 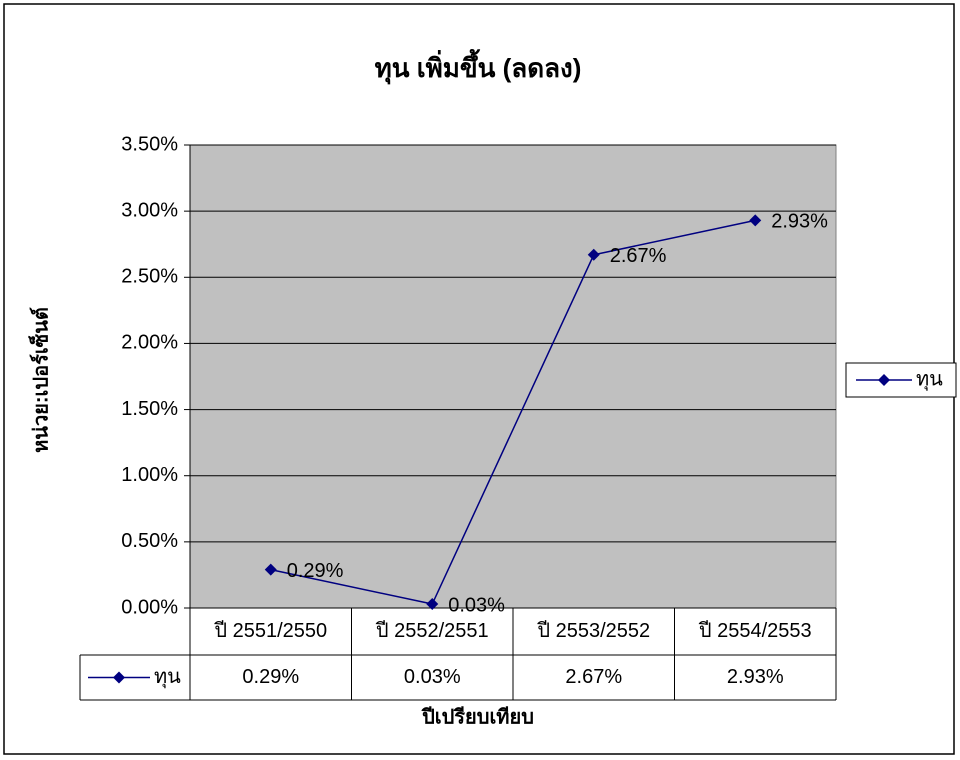 What do you see at coordinates (167, 677) in the screenshot?
I see `table-row-label: ทุน` at bounding box center [167, 677].